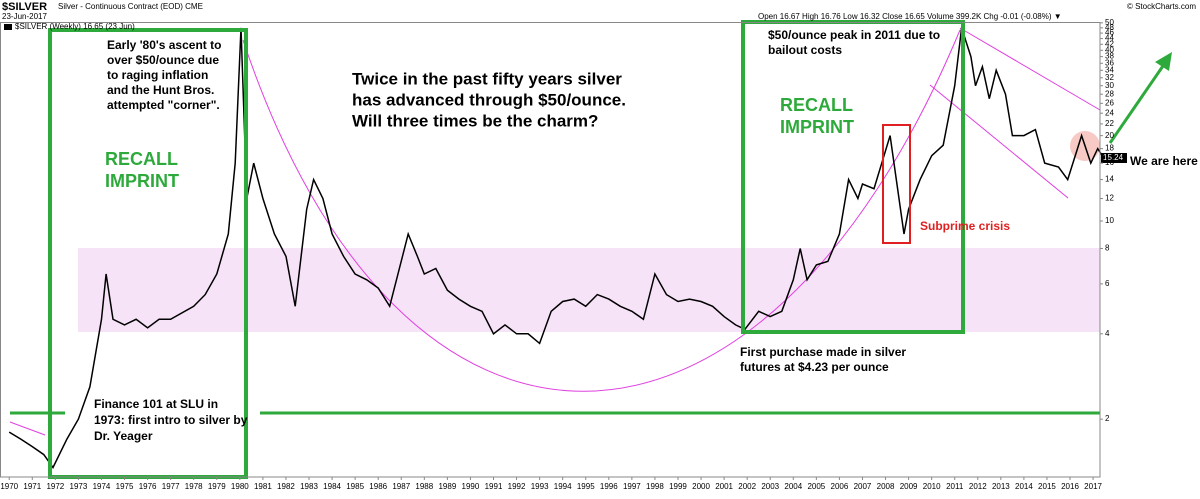 The image size is (1200, 499). What do you see at coordinates (632, 486) in the screenshot?
I see `x-tick-label: 1997` at bounding box center [632, 486].